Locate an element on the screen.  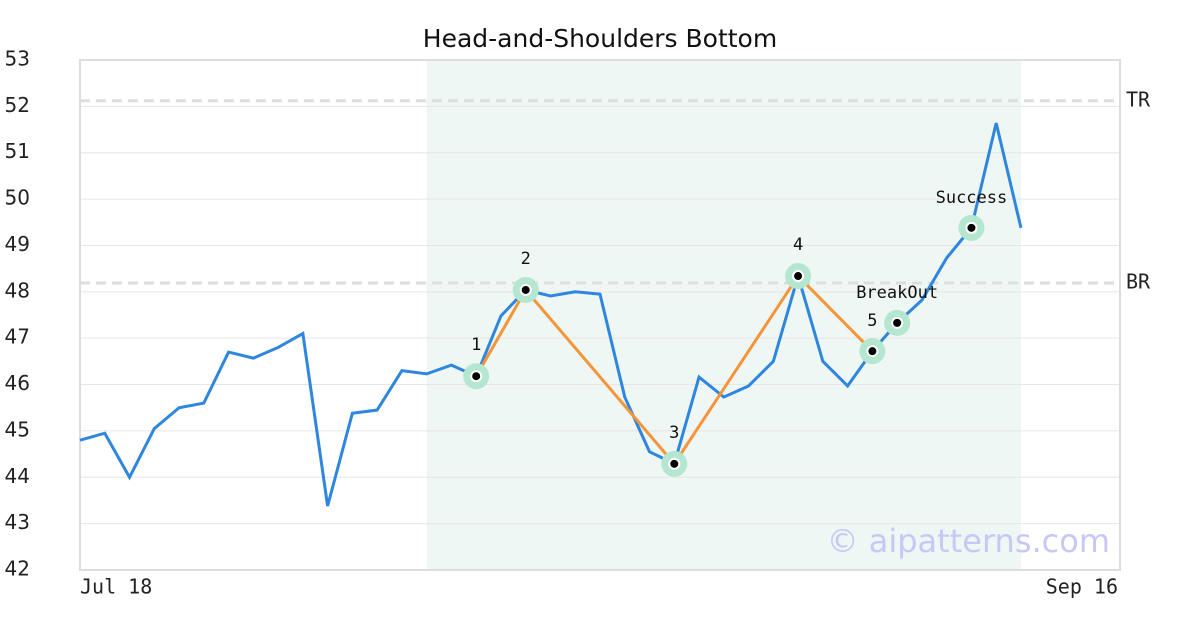
level-label: TR is located at coordinates (1138, 99).